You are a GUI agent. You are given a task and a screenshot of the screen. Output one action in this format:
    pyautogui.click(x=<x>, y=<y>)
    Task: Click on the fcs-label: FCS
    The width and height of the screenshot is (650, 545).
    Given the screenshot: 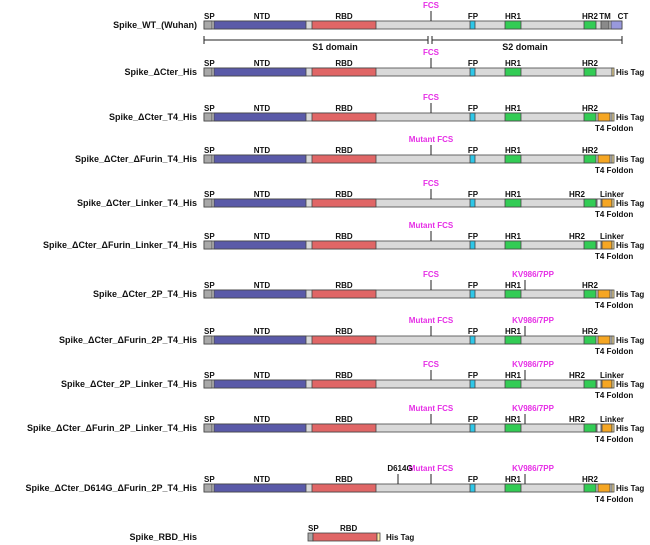 What is the action you would take?
    pyautogui.click(x=431, y=5)
    